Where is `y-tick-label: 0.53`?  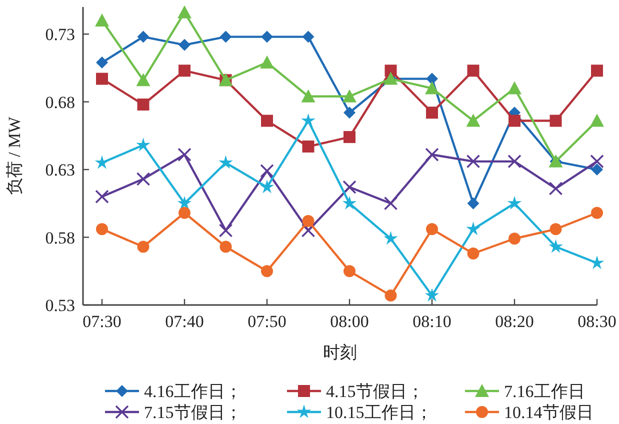
y-tick-label: 0.53 is located at coordinates (60, 305).